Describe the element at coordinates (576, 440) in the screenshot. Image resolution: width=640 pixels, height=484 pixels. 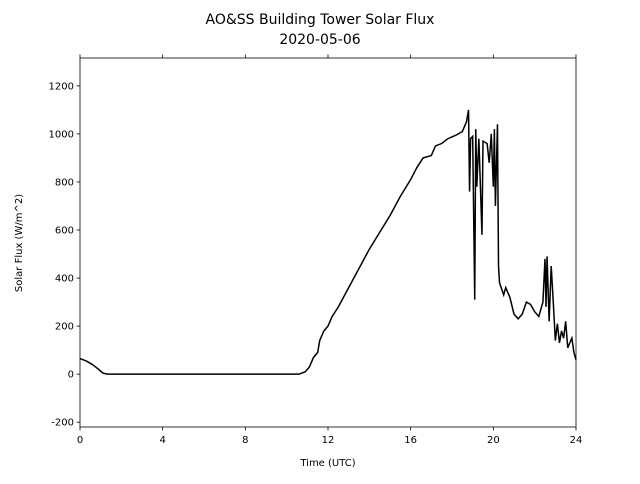
I see `x-tick-label: 24` at that location.